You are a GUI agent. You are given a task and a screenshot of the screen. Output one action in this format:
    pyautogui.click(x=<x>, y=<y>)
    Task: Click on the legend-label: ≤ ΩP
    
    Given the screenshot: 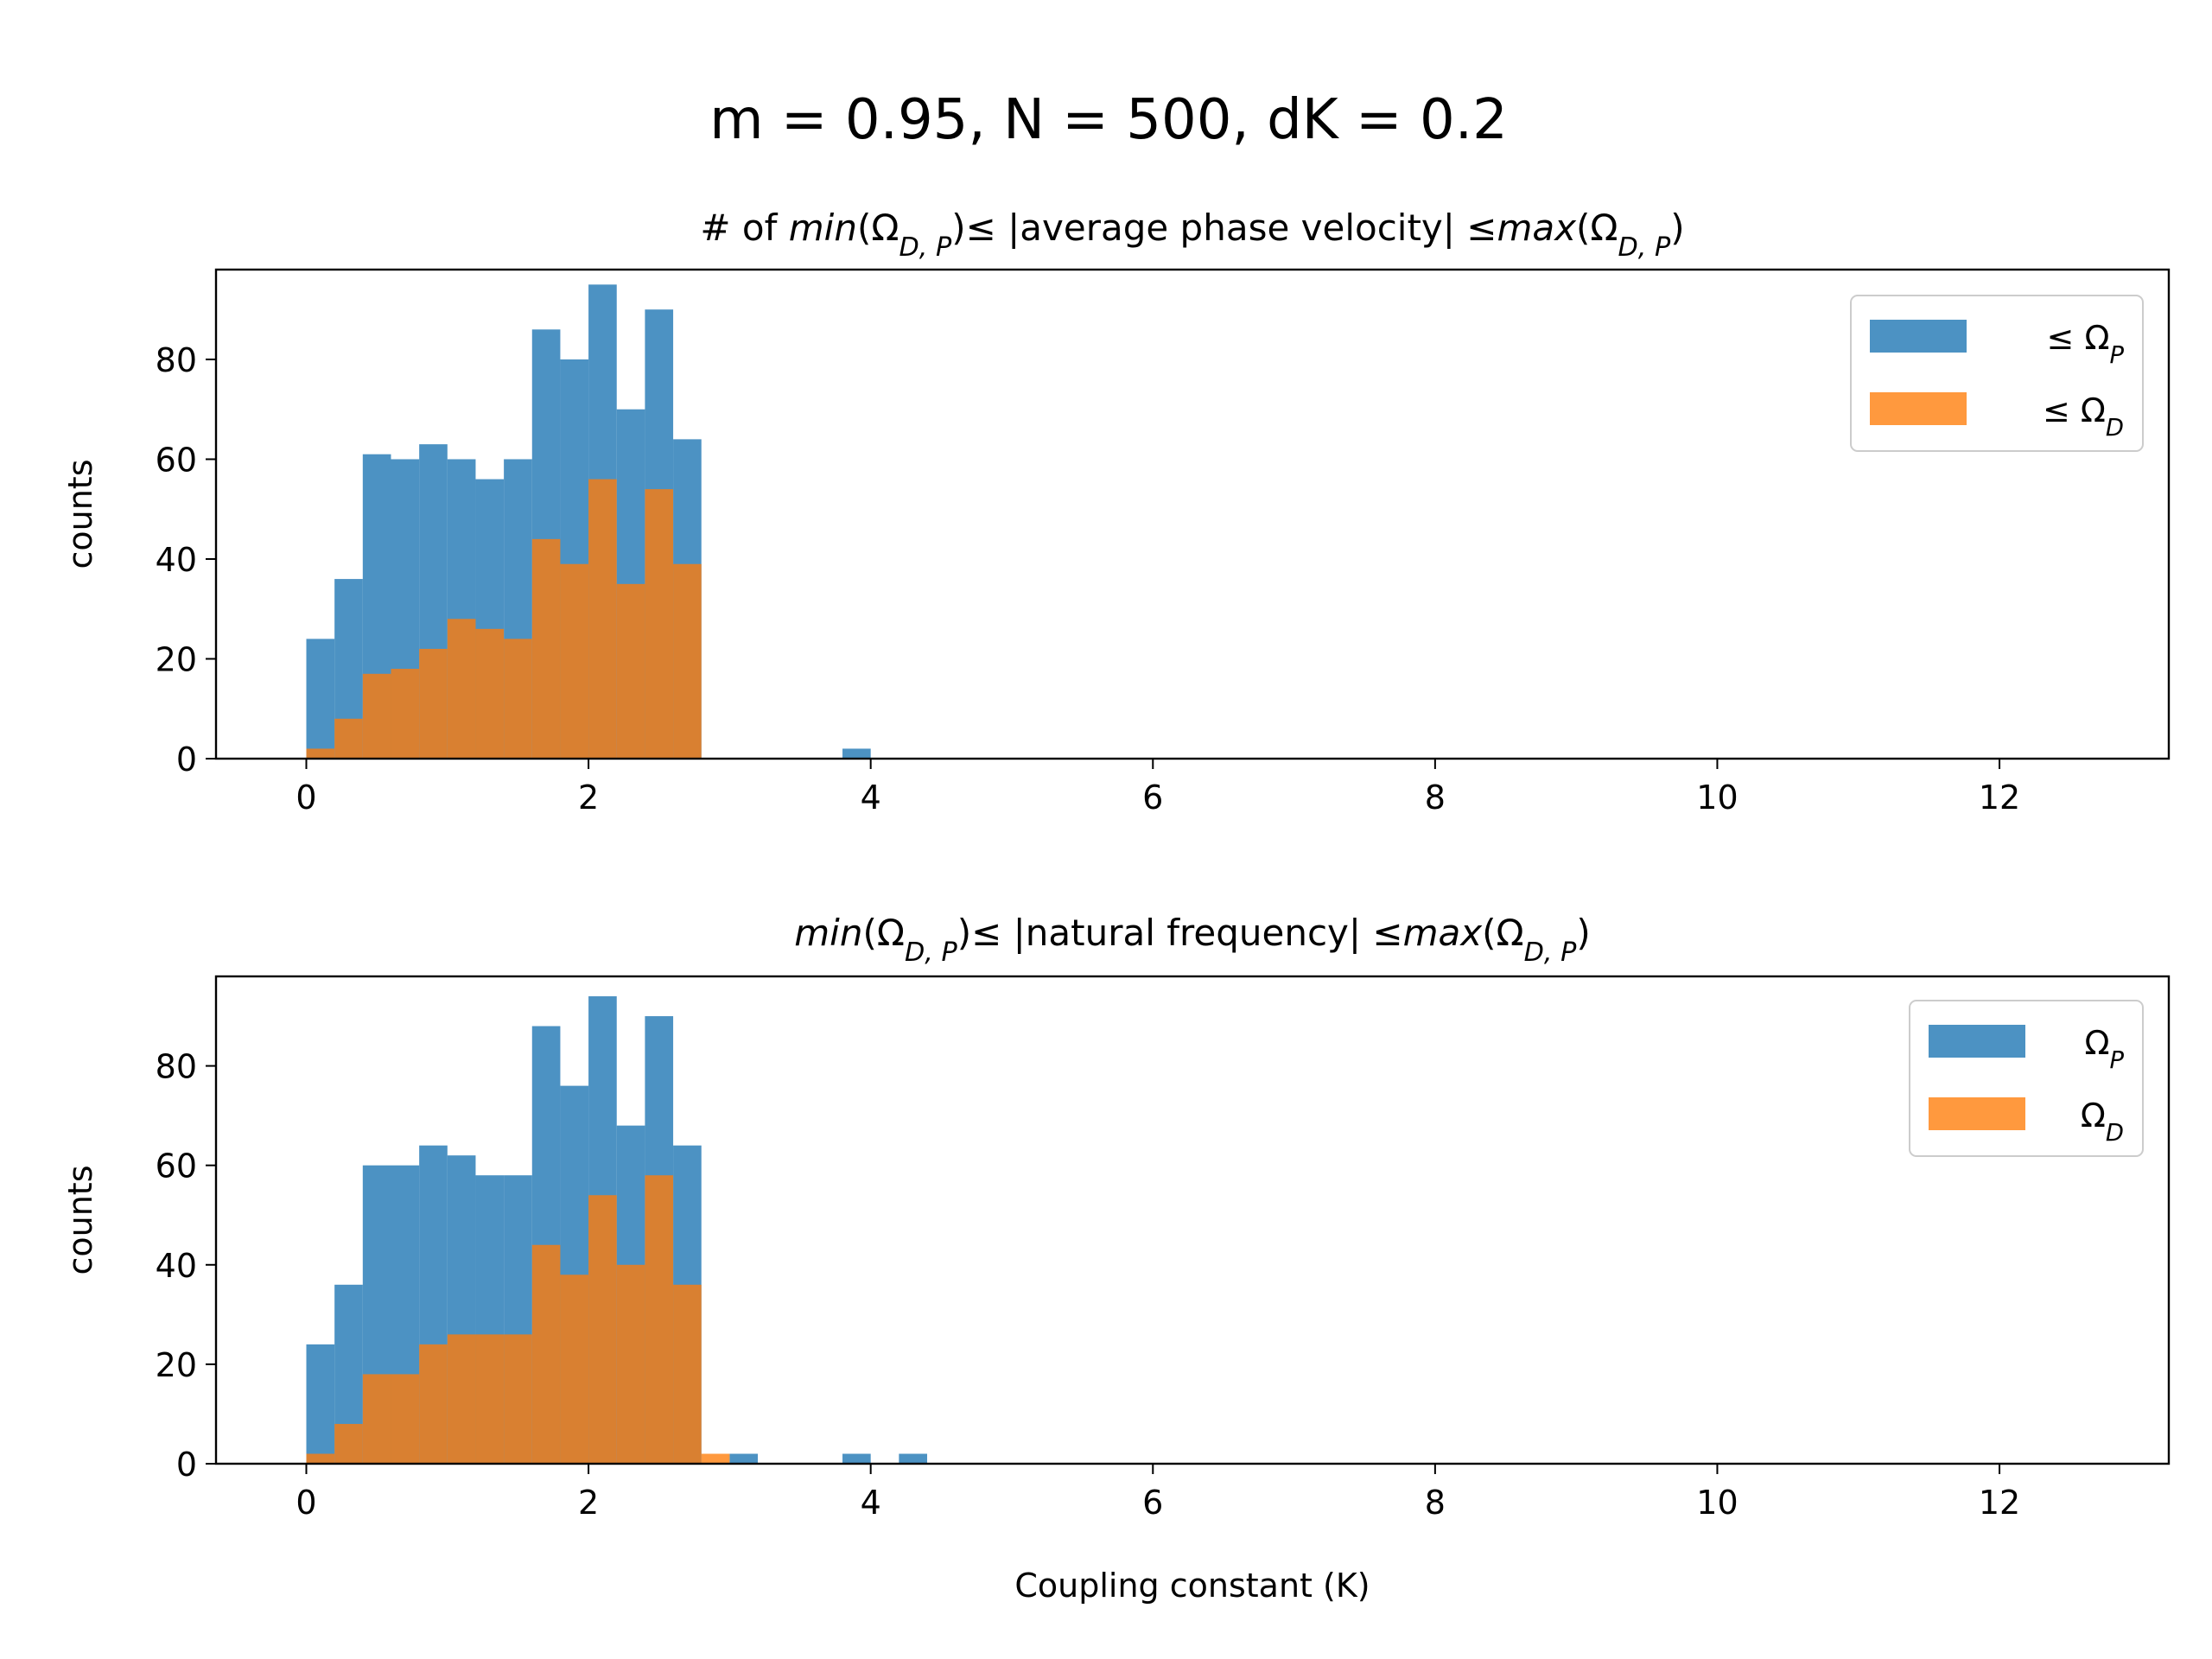 What is the action you would take?
    pyautogui.click(x=2086, y=344)
    